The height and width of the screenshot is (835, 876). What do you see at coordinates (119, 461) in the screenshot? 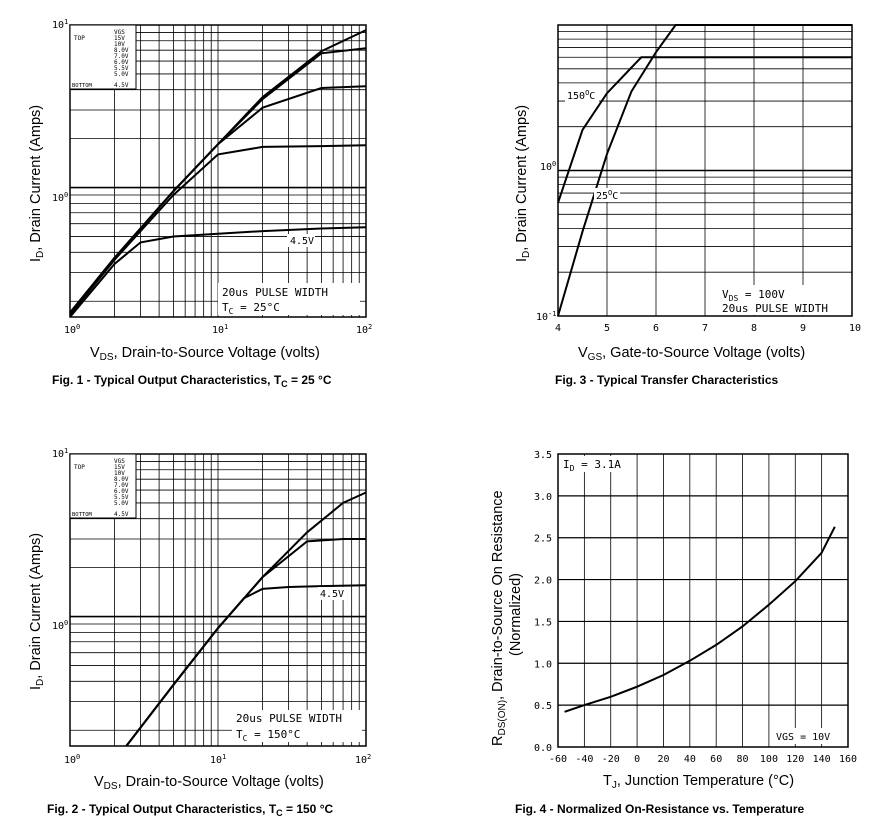
I see `fig2-legend-header: VGS` at bounding box center [119, 461].